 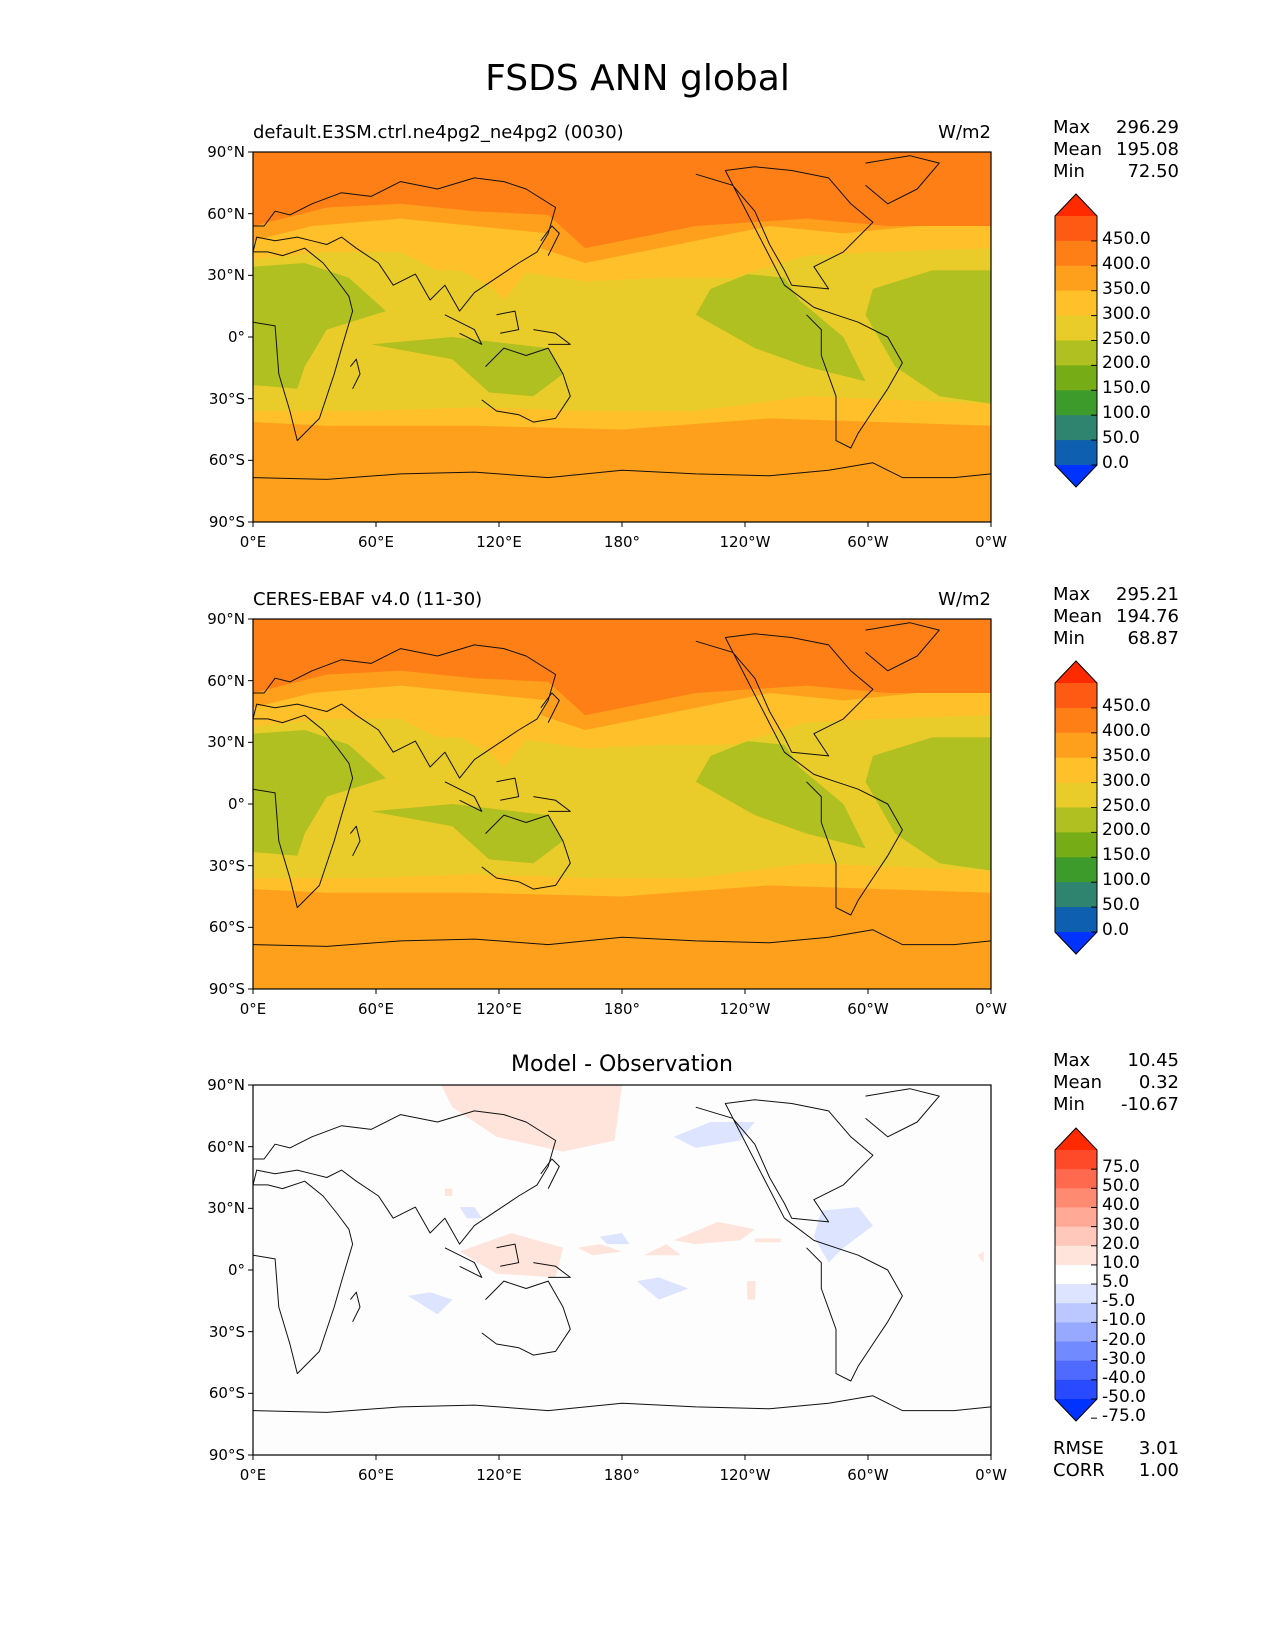 What do you see at coordinates (438, 132) in the screenshot?
I see `panel-left-title: default.E3SM.ctrl.ne4pg2_ne4pg2 (0030)` at bounding box center [438, 132].